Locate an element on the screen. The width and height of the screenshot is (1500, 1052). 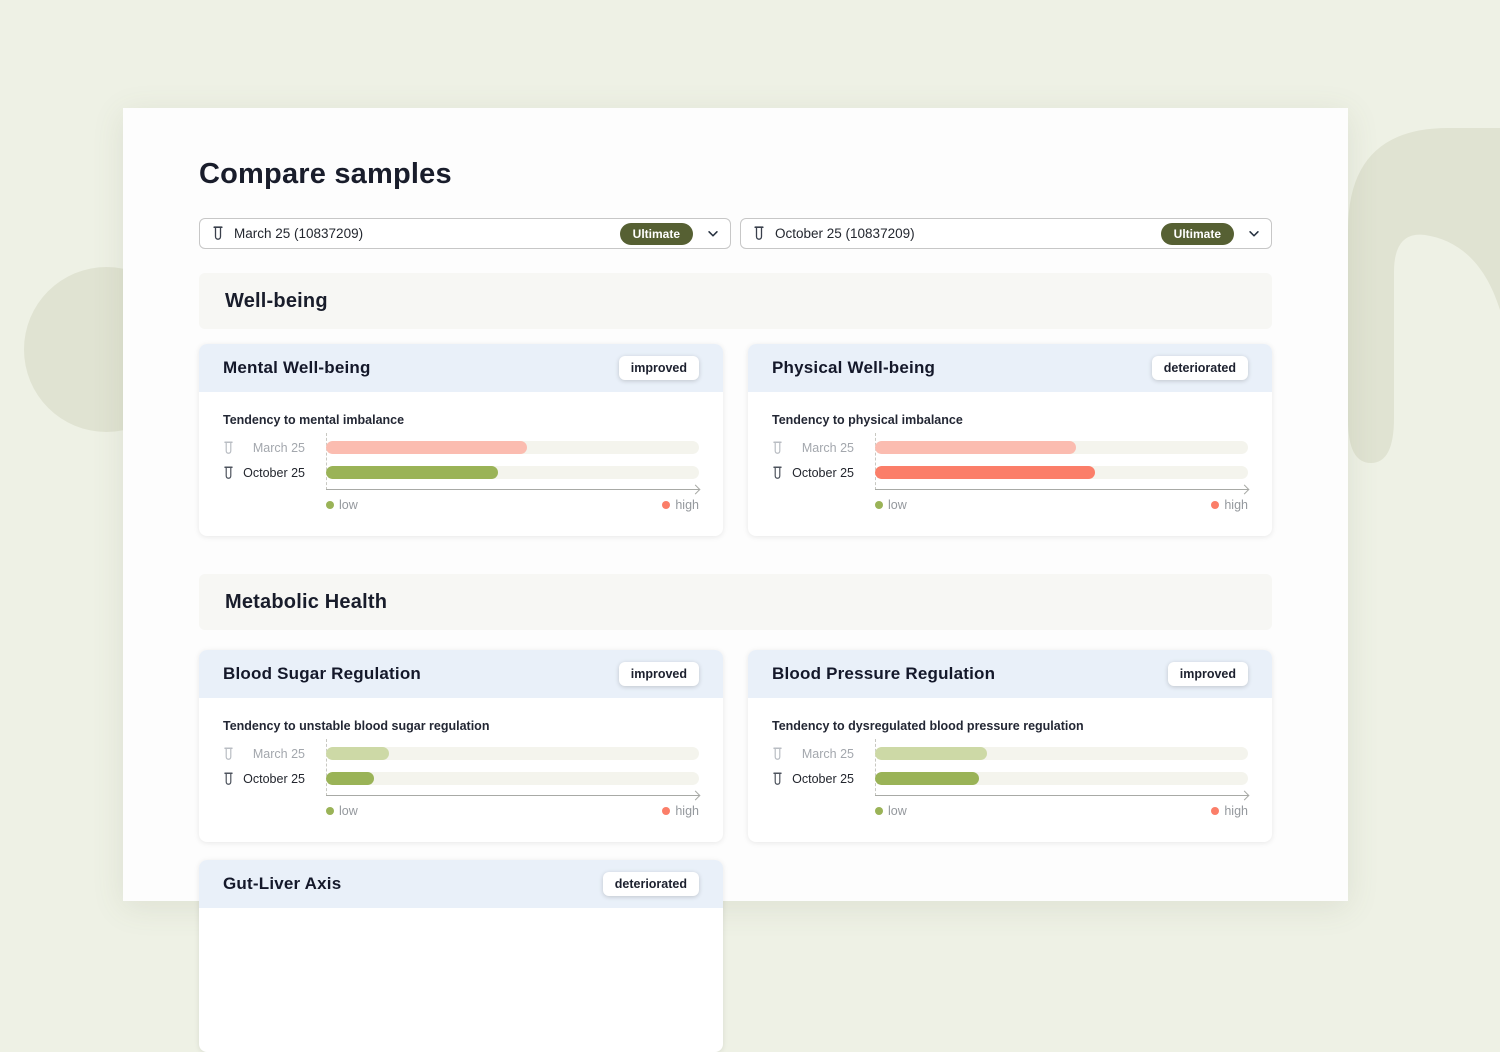
sample-selector-left: March 25 (10837209) Ultimate is located at coordinates (465, 233).